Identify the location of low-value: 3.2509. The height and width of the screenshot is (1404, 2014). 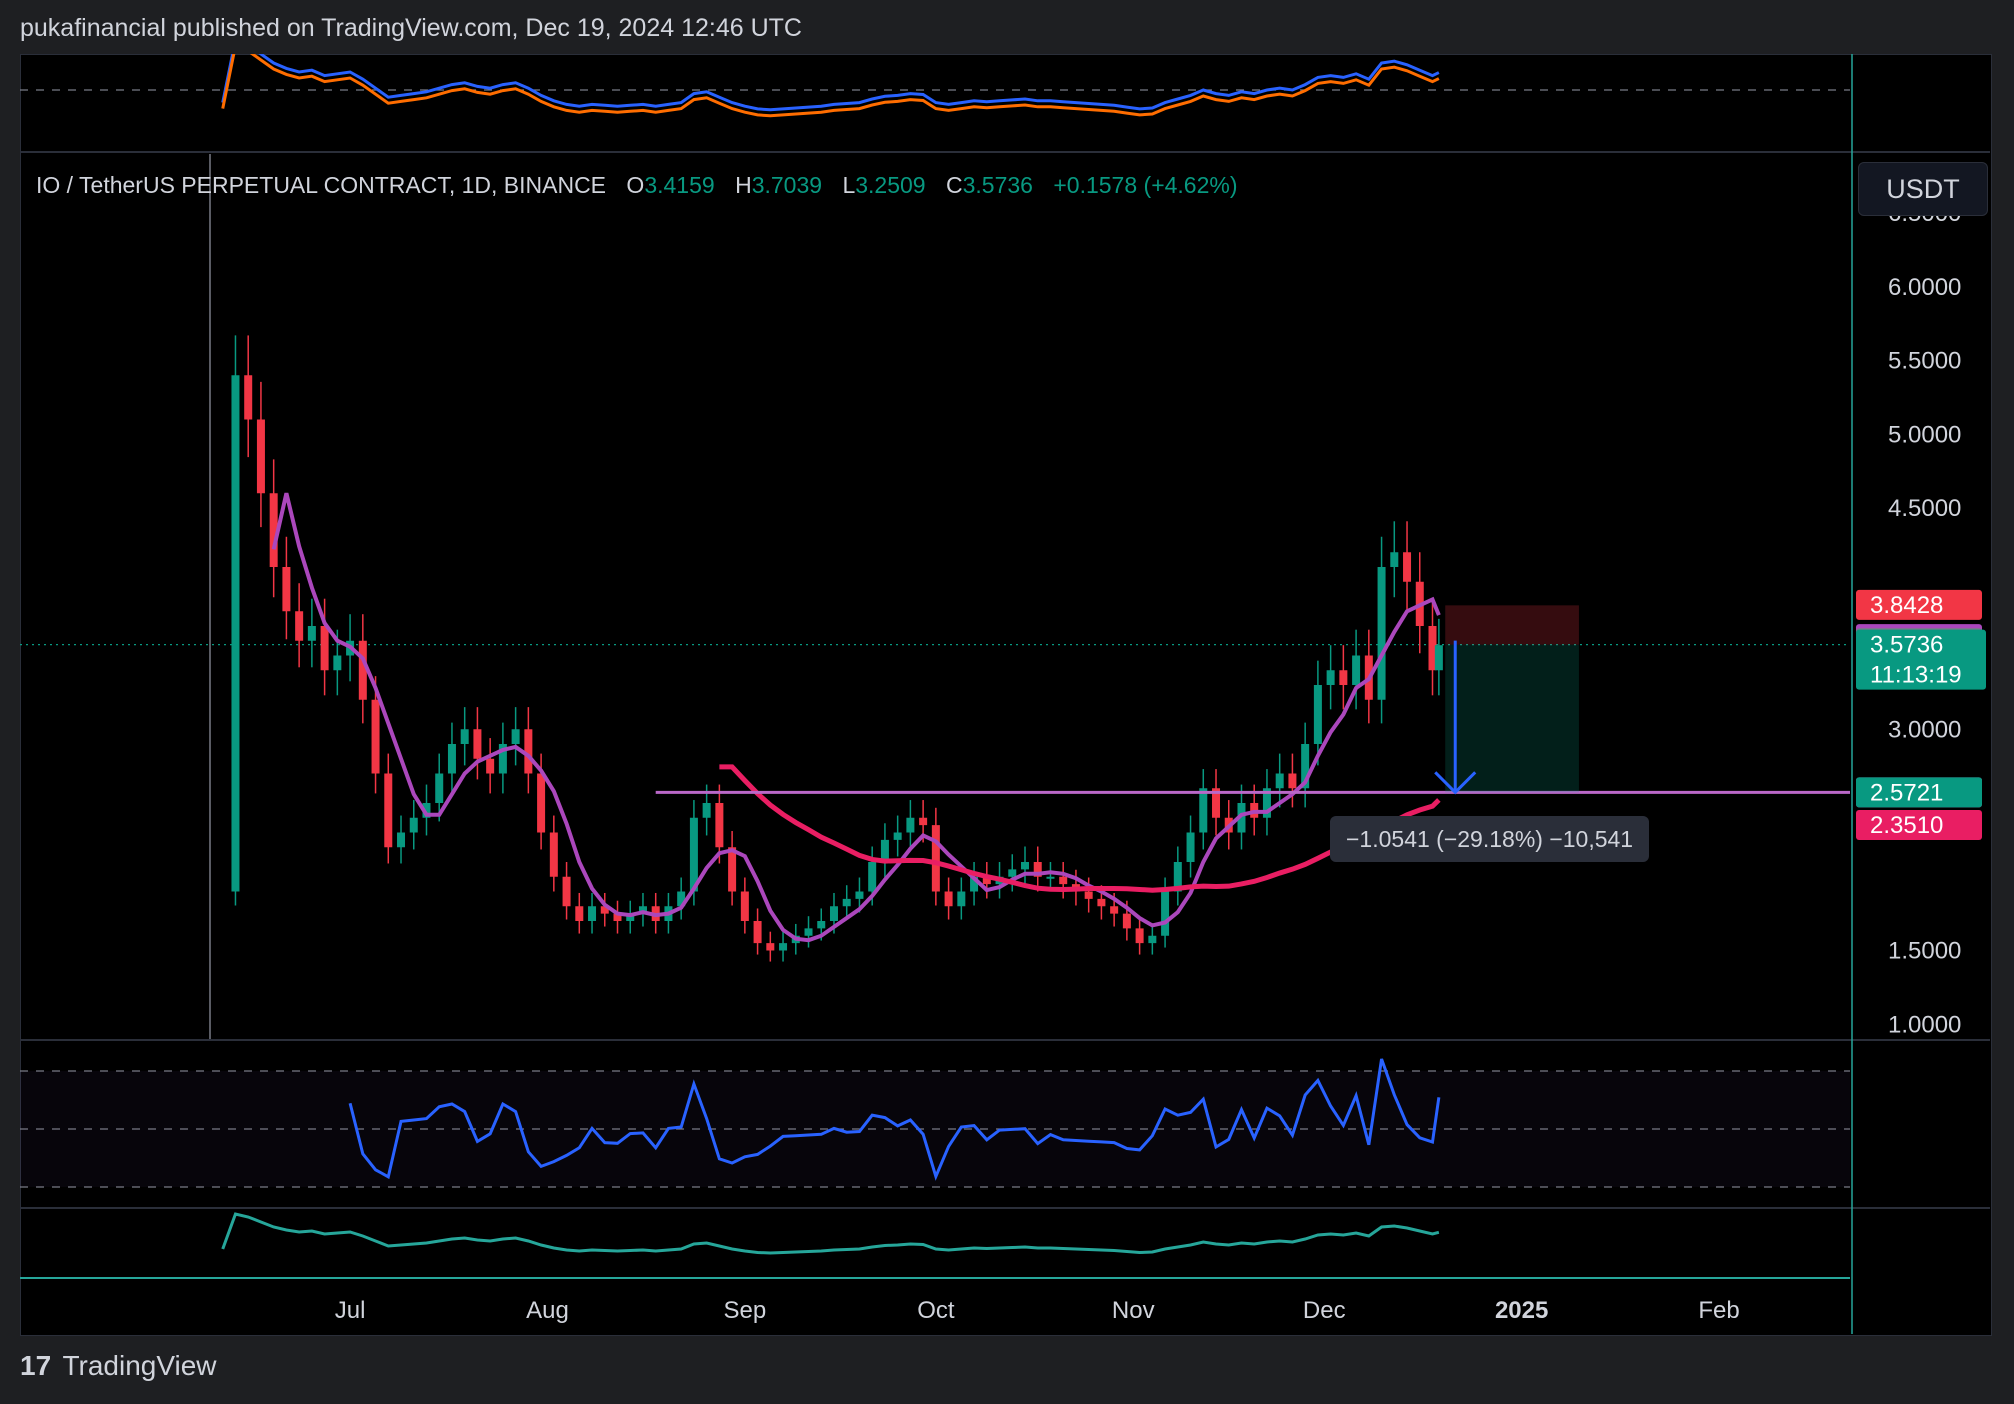
(890, 185).